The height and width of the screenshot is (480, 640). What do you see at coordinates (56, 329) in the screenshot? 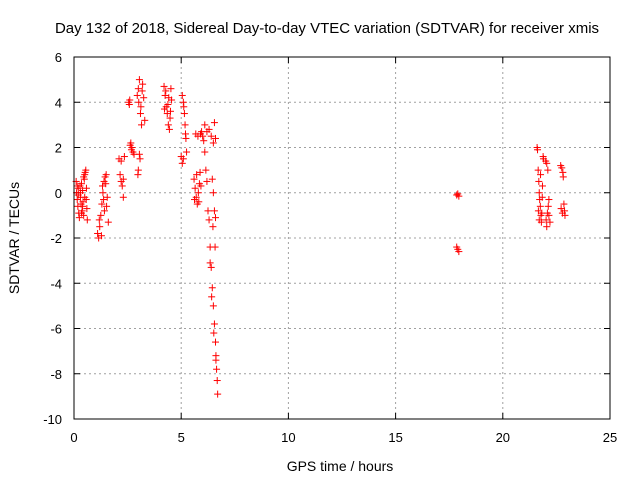
I see `y-tick-label: -6` at bounding box center [56, 329].